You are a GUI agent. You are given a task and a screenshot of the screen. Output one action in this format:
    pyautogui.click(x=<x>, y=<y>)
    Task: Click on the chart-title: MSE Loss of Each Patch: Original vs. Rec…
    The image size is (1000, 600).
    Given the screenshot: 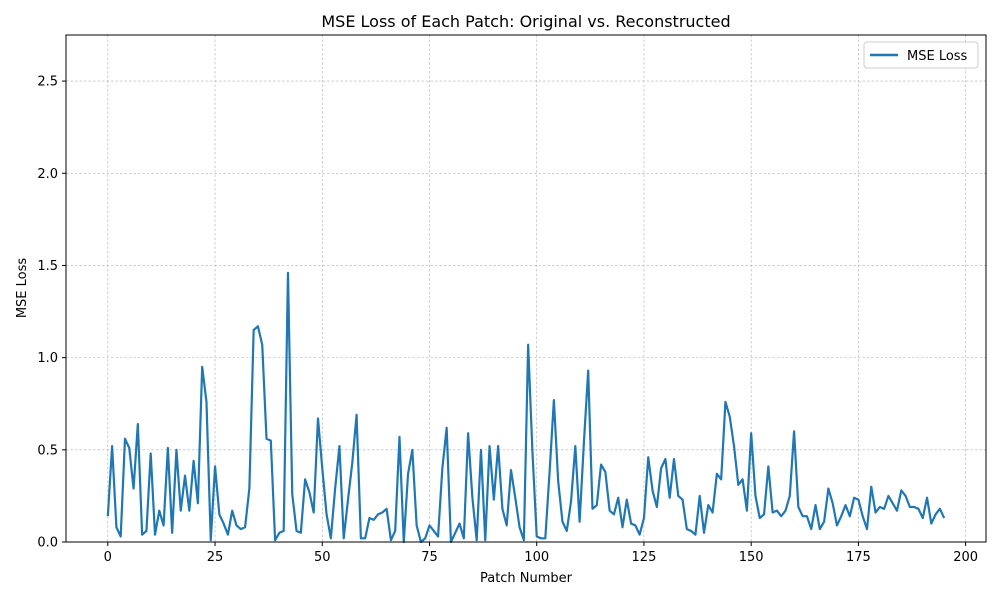 What is the action you would take?
    pyautogui.click(x=525, y=21)
    